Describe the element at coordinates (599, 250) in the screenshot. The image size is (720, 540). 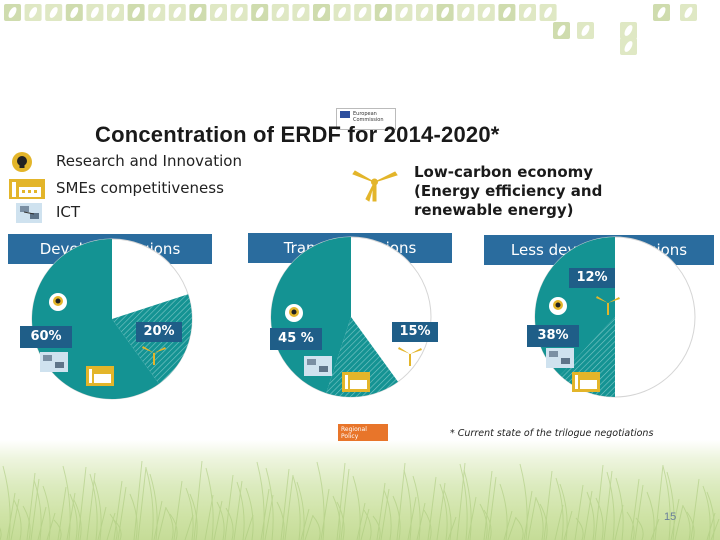
I see `header-less-developed-regions: Less developed regions` at that location.